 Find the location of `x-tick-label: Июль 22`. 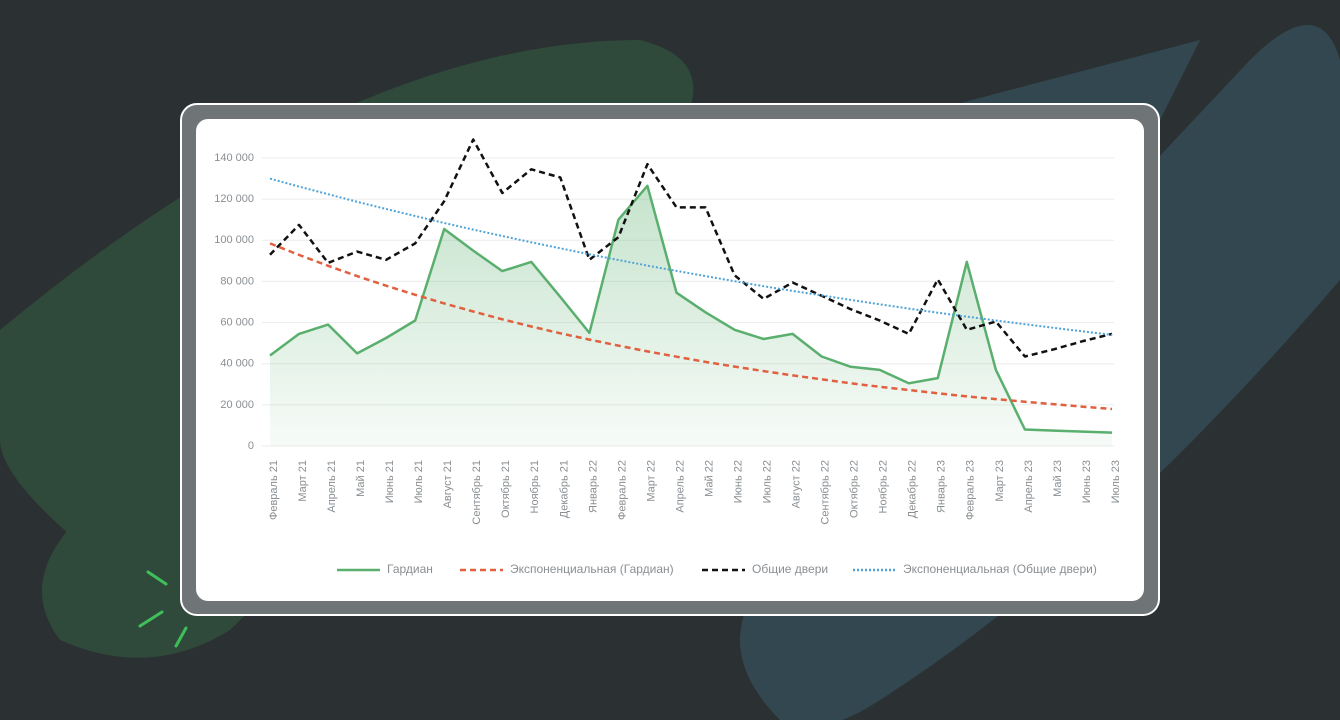

x-tick-label: Июль 22 is located at coordinates (767, 481).